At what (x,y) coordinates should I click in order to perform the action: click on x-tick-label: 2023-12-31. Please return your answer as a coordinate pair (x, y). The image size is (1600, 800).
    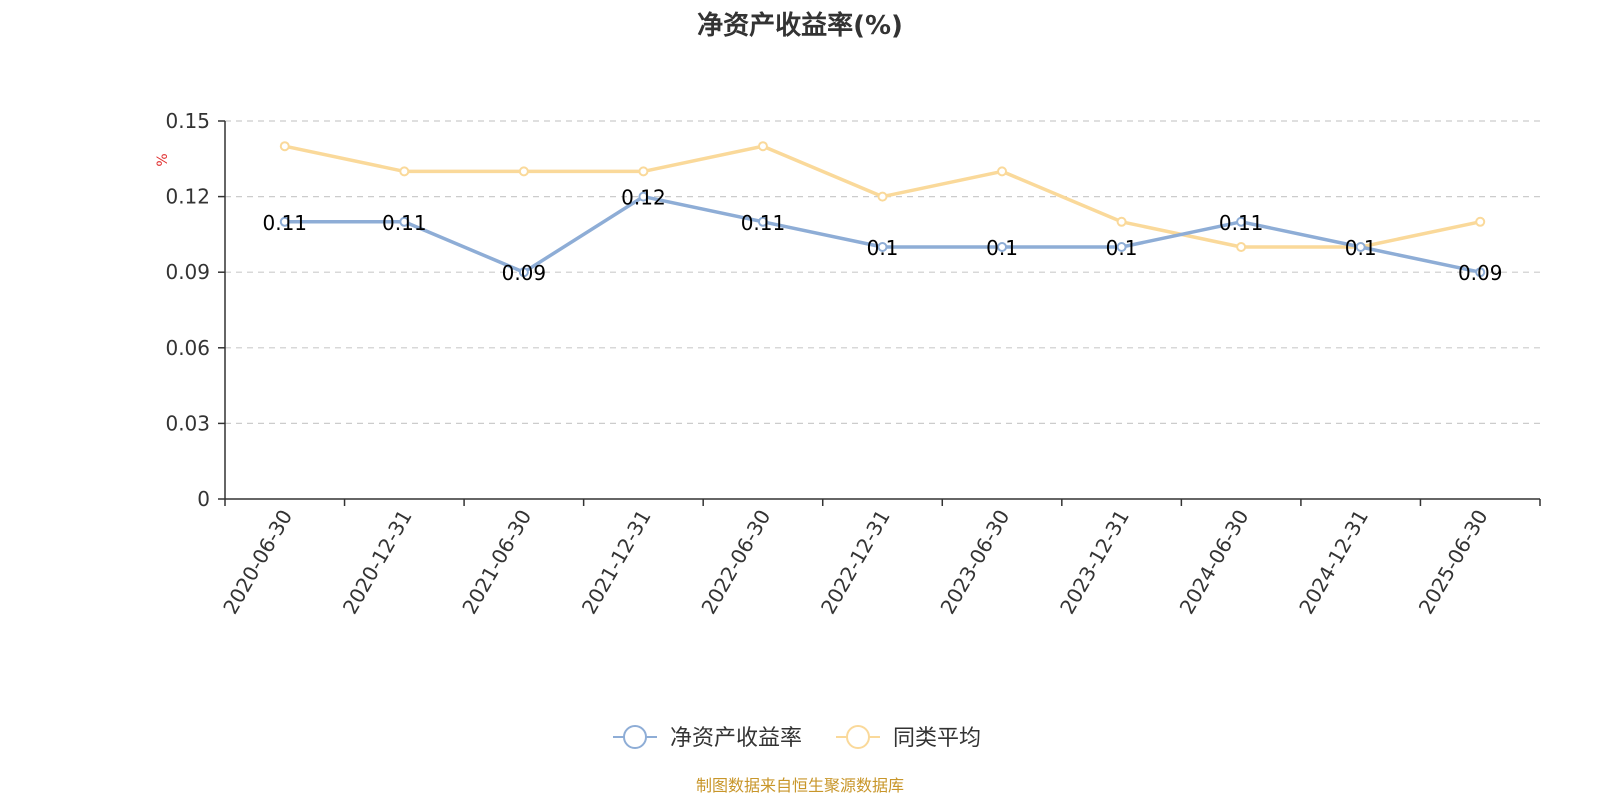
    Looking at the image, I should click on (1094, 562).